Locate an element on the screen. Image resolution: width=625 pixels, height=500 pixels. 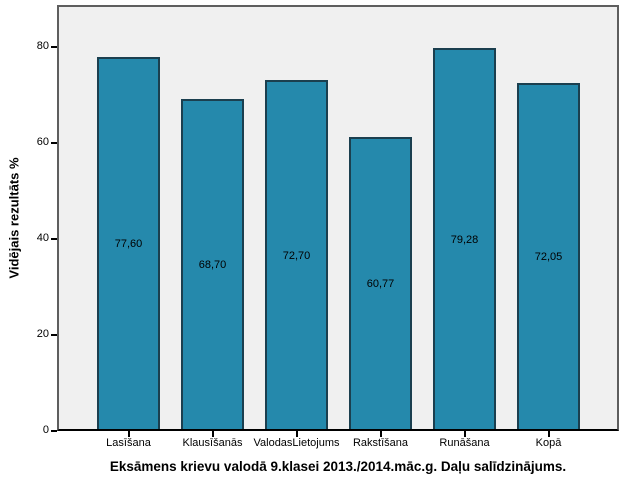
y-tick-label: 60 is located at coordinates (42, 142).